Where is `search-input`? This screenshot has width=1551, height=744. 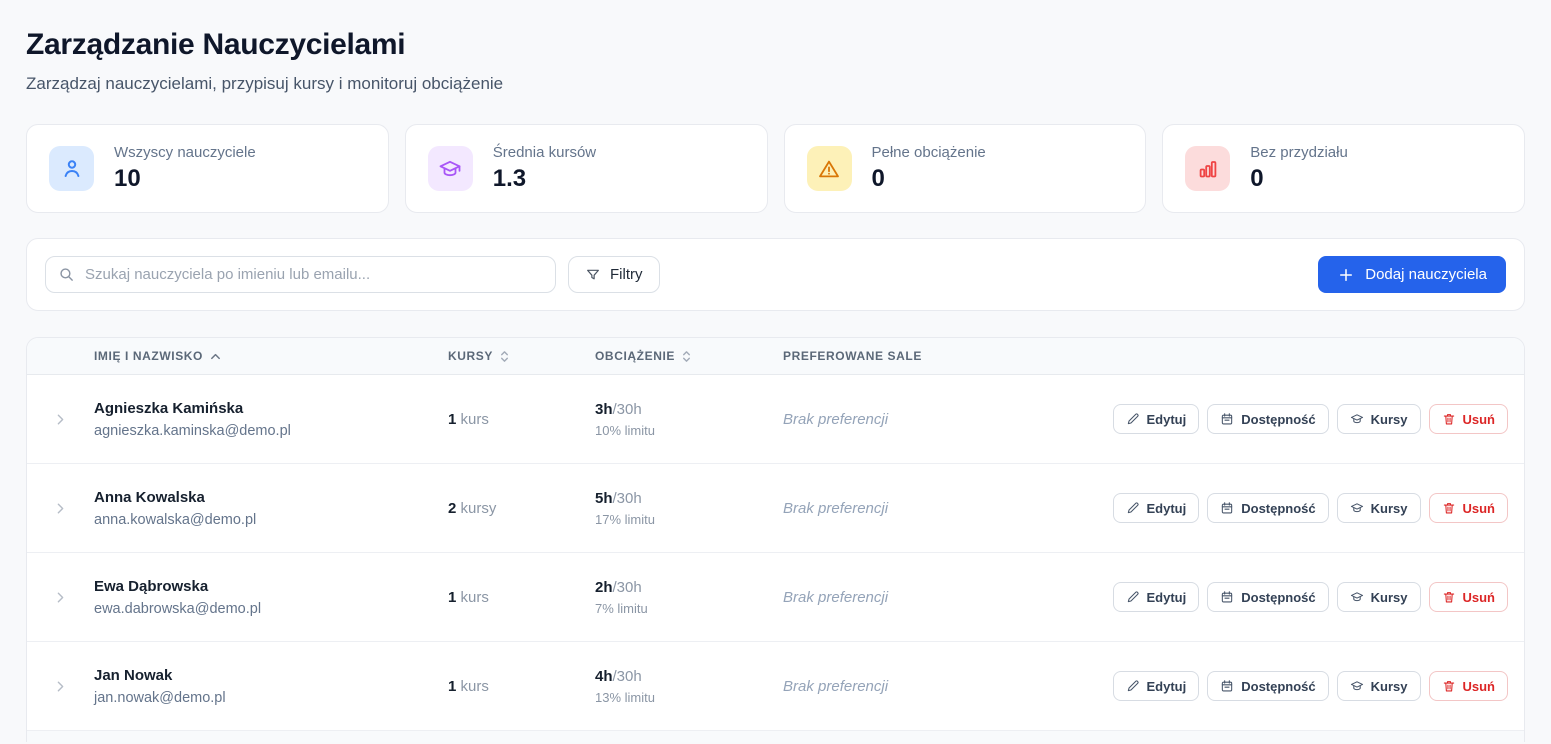 search-input is located at coordinates (300, 274).